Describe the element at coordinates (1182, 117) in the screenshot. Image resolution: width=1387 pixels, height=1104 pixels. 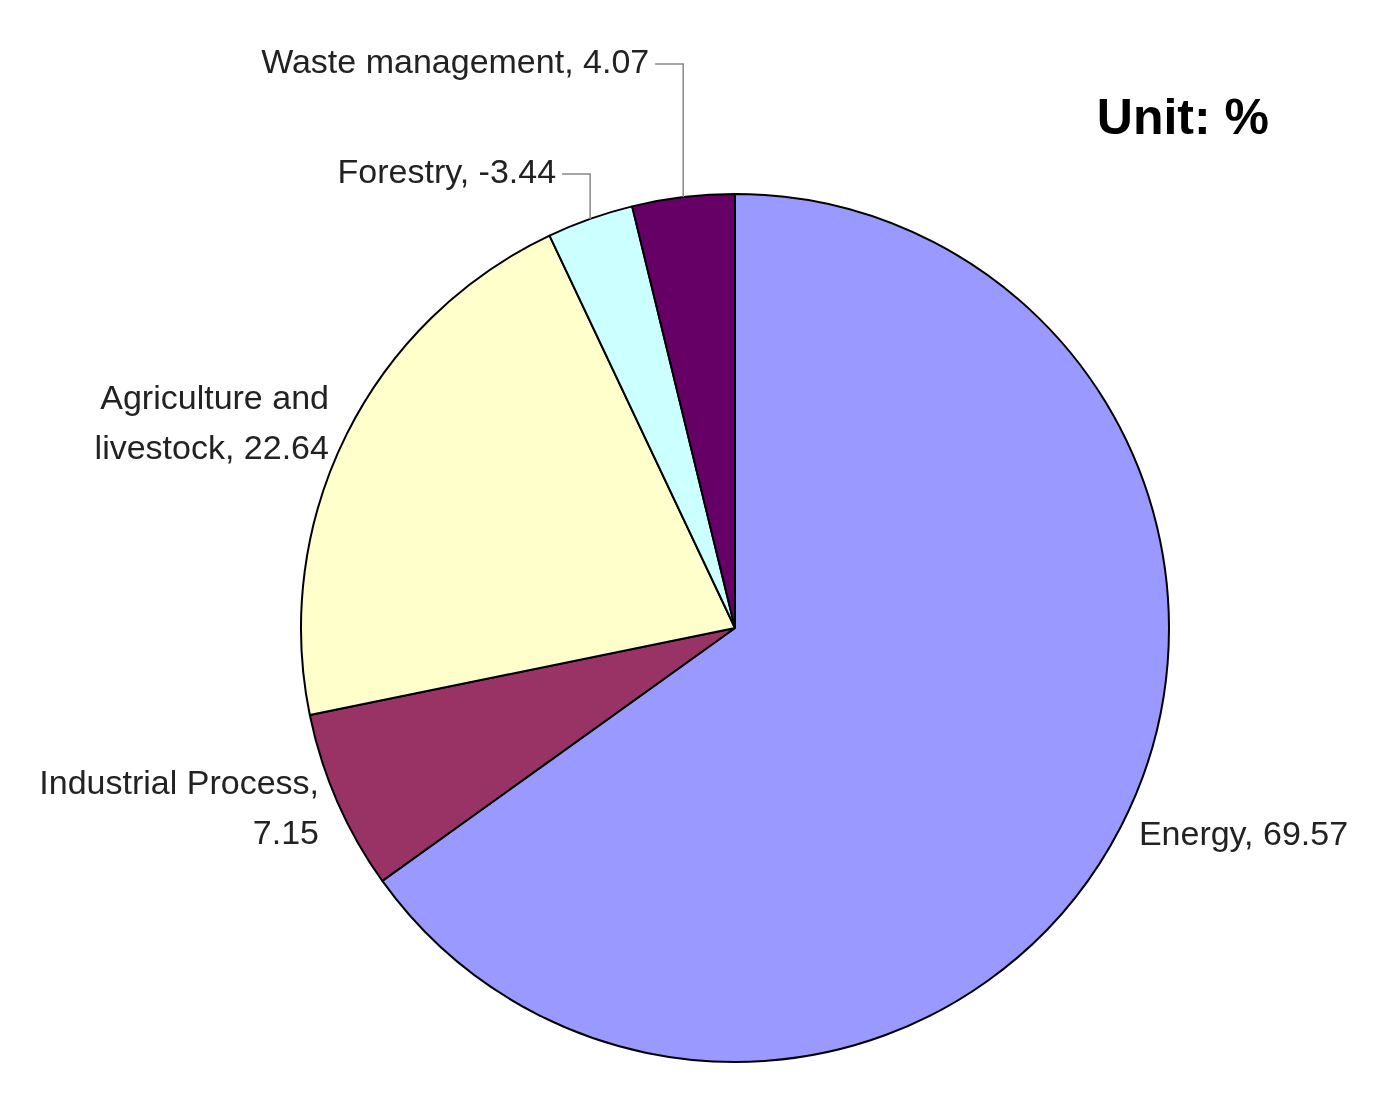
I see `text: Unit: %` at that location.